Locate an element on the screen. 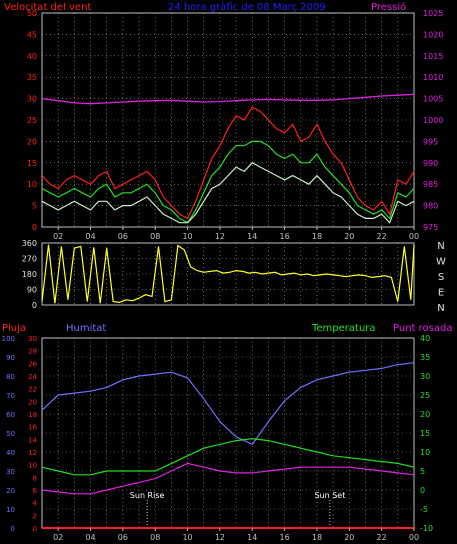 This screenshot has width=457, height=544. pressure-y-tick-label: 990 is located at coordinates (430, 163).